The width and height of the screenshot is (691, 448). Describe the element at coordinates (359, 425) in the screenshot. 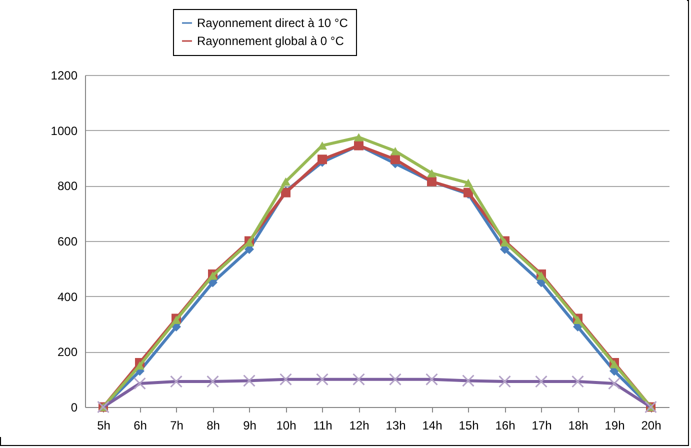

I see `x-tick-label: 12h` at that location.